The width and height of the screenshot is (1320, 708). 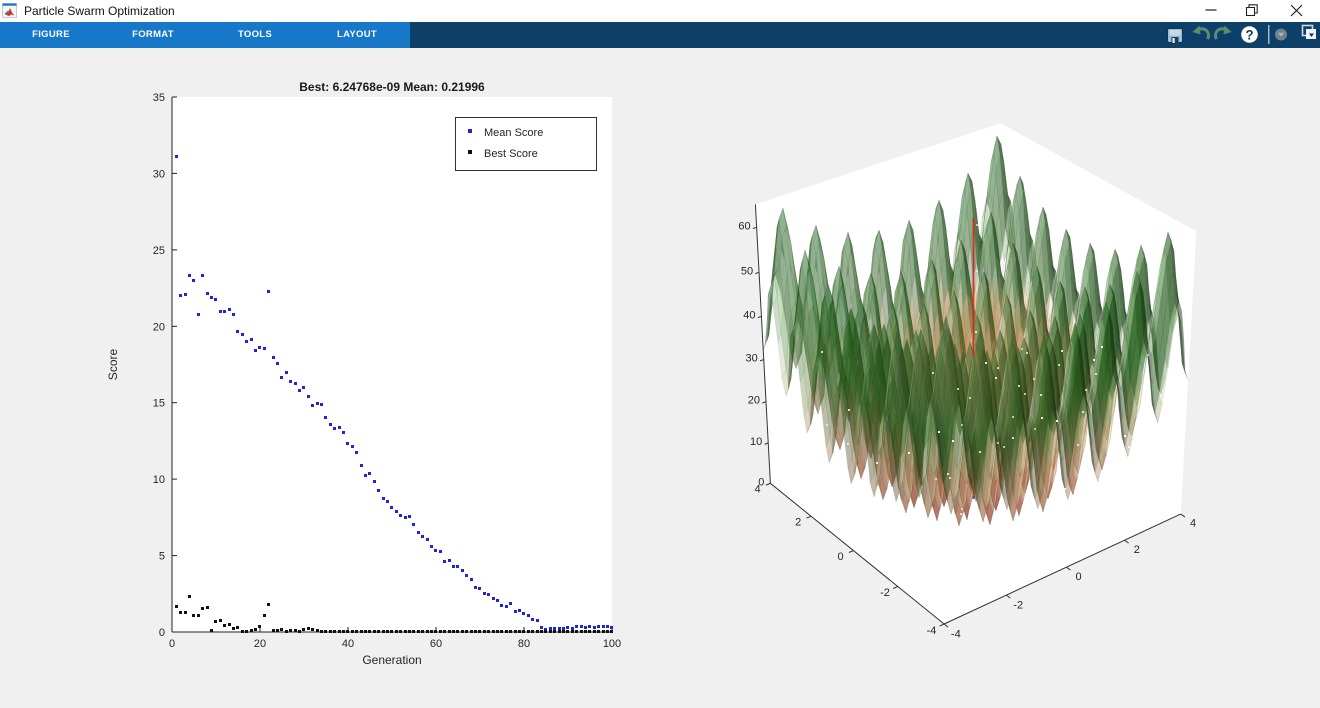 I want to click on svg-text:Best: 6.24768e-09 Mean: 0.2199: Best: 6.24768e-09 Mean: 0.21996, so click(x=392, y=87).